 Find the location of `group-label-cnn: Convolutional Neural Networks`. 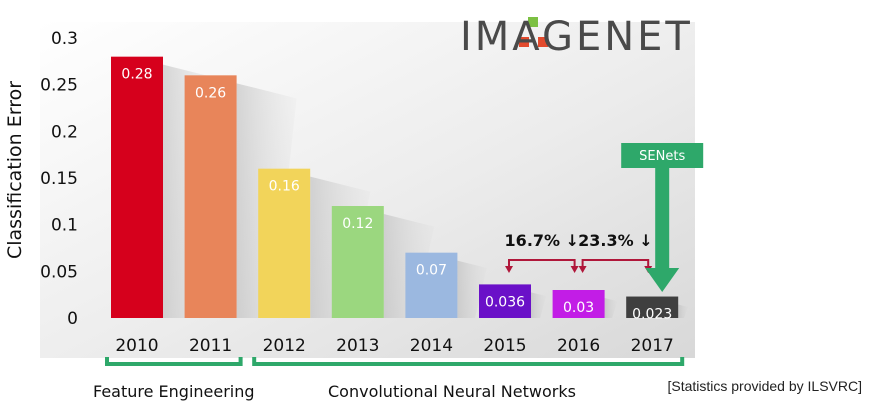

group-label-cnn: Convolutional Neural Networks is located at coordinates (452, 391).